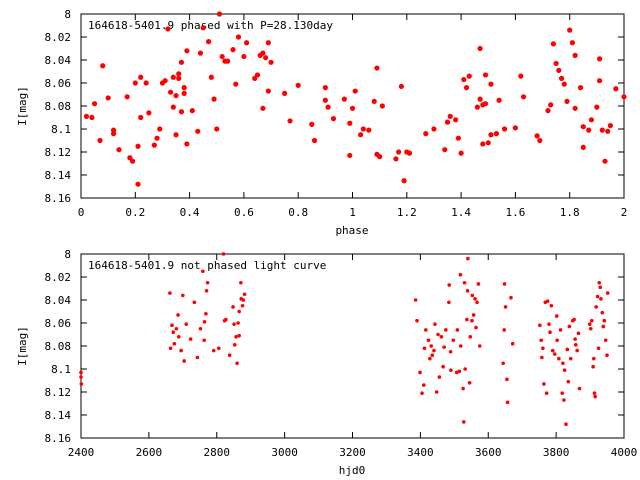 The width and height of the screenshot is (640, 480). Describe the element at coordinates (67, 14) in the screenshot. I see `y-tick-label: 8` at that location.